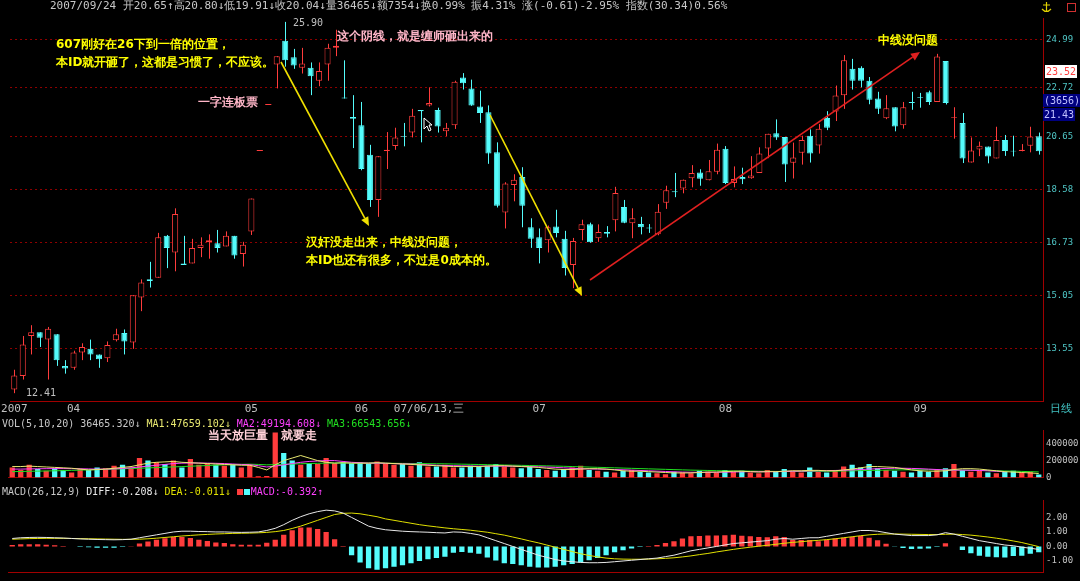 The height and width of the screenshot is (581, 1080). What do you see at coordinates (908, 40) in the screenshot?
I see `annotation: 中线没问题` at bounding box center [908, 40].